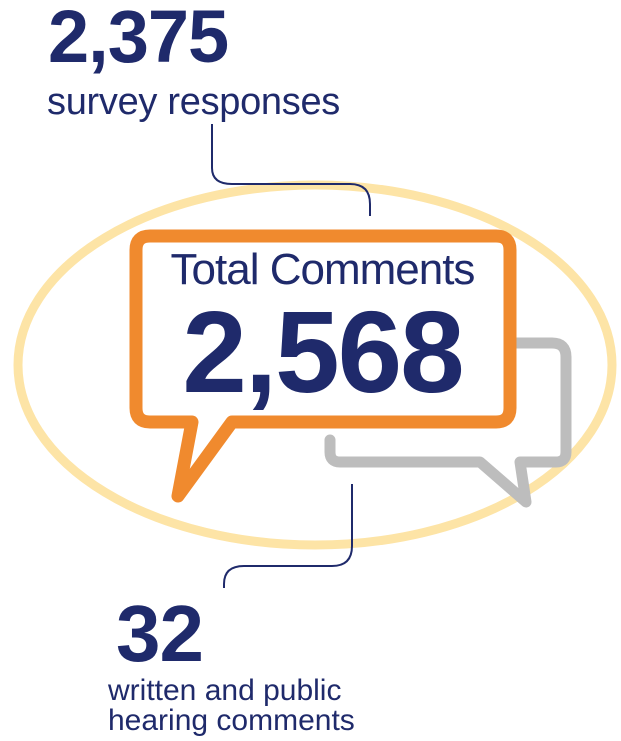 The height and width of the screenshot is (741, 621). I want to click on total-comments-count: 2,568, so click(323, 352).